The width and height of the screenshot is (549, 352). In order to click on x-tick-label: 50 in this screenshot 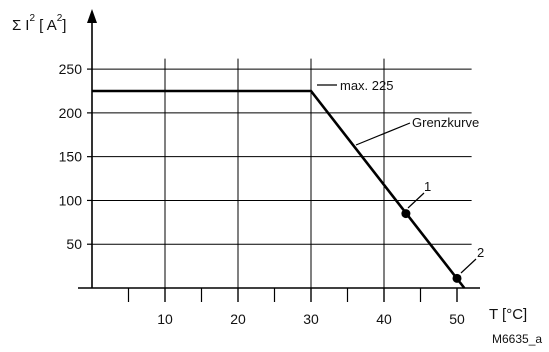, I will do `click(457, 319)`.